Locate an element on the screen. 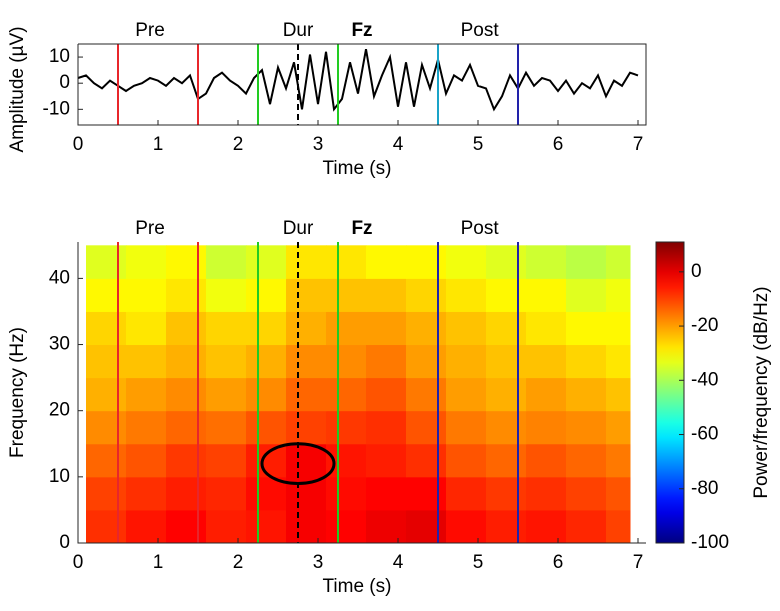 The height and width of the screenshot is (611, 780). colorbar-tick-label: -40 is located at coordinates (704, 379).